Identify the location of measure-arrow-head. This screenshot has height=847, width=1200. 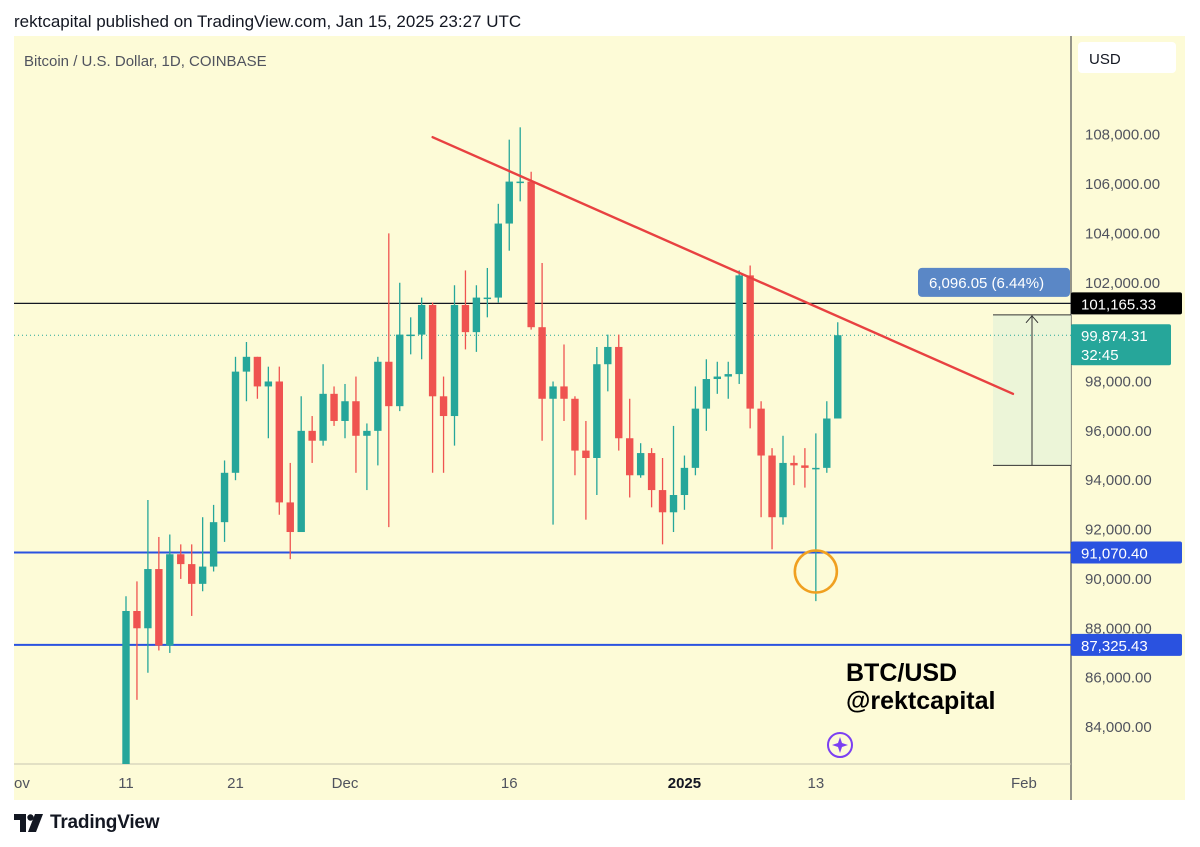
(1032, 319).